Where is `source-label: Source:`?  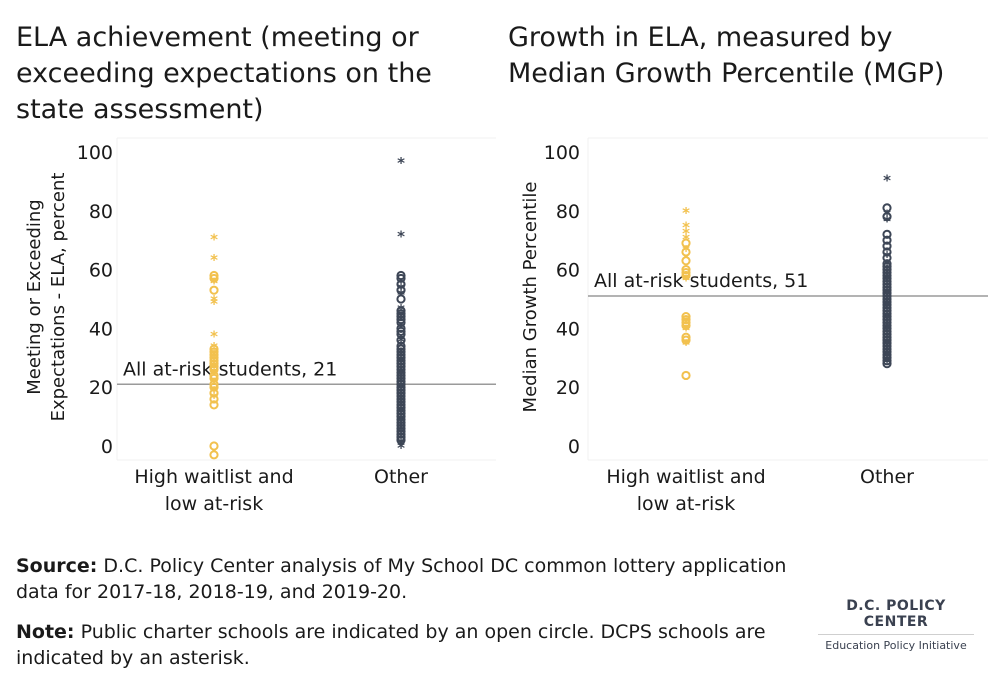
source-label: Source: is located at coordinates (57, 566).